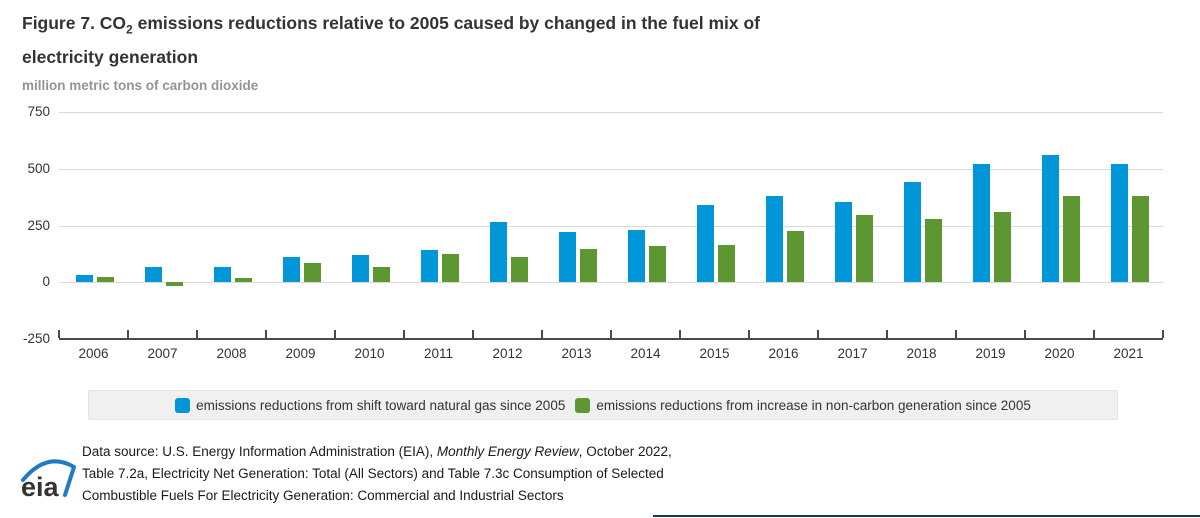  What do you see at coordinates (1119, 223) in the screenshot?
I see `bar-natural-gas-2021` at bounding box center [1119, 223].